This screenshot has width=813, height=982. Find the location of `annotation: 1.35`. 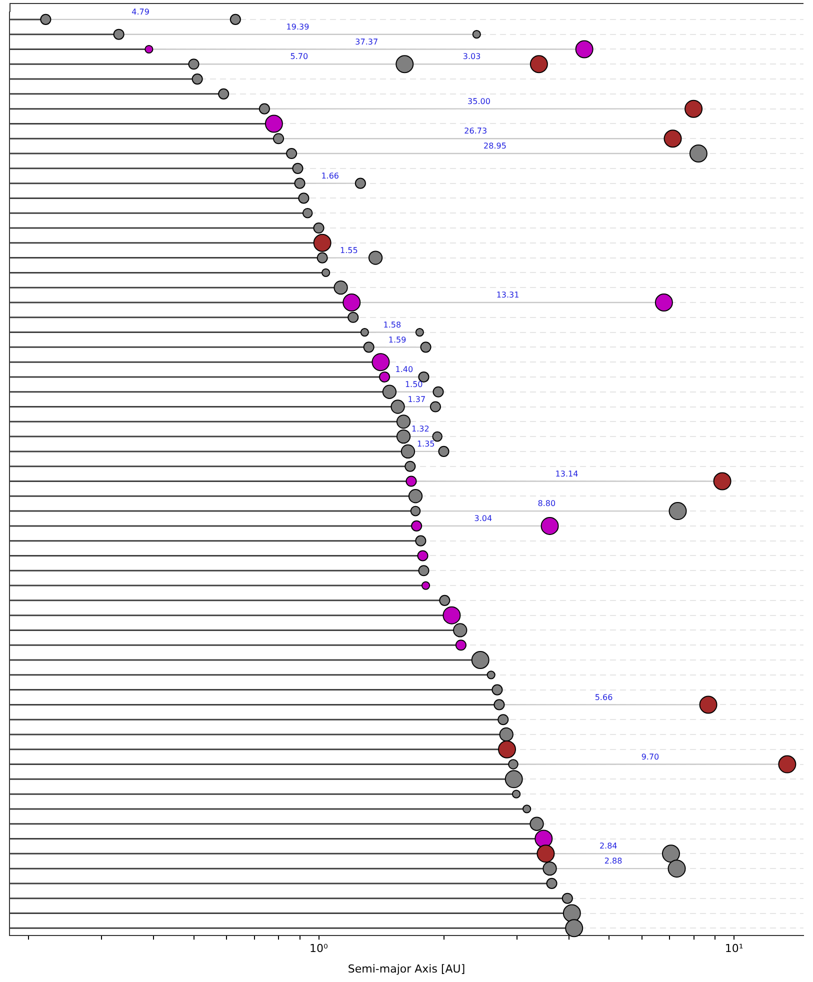

annotation: 1.35 is located at coordinates (425, 444).